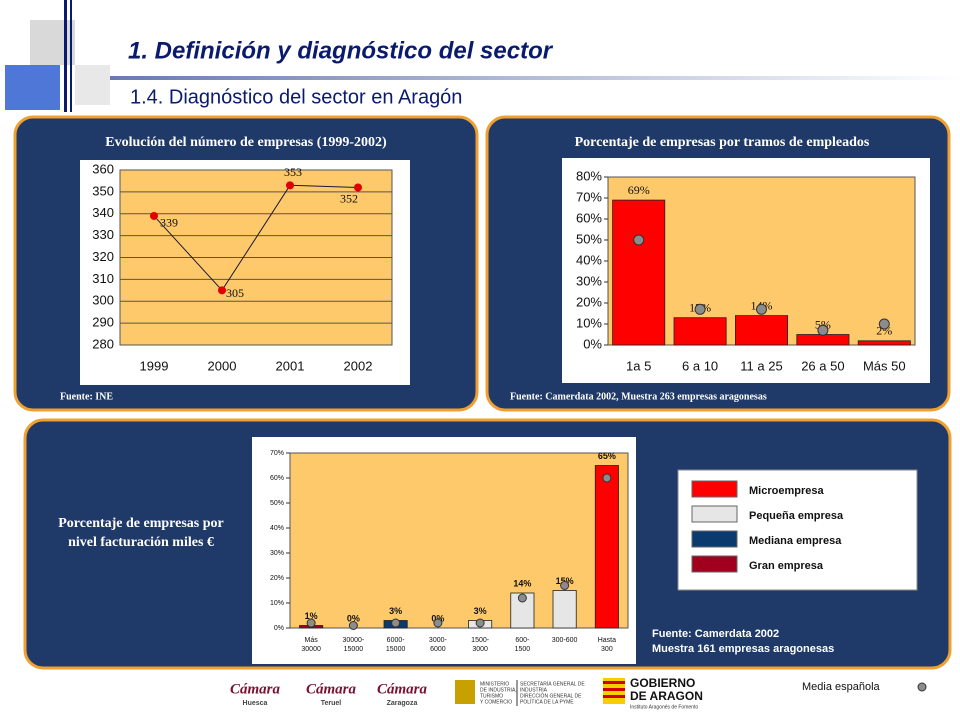  Describe the element at coordinates (496, 702) in the screenshot. I see `logo: Y COMERCIO` at that location.